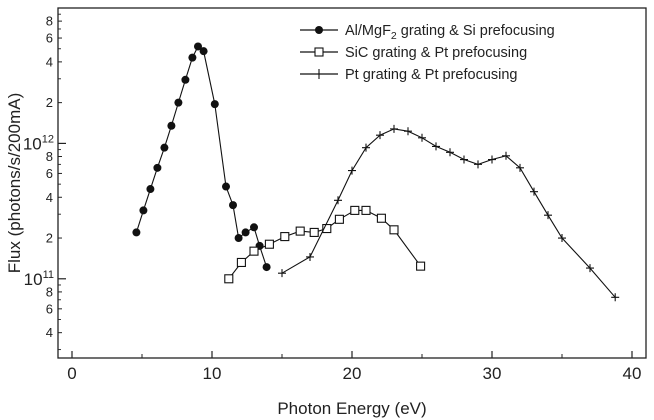 Image resolution: width=654 pixels, height=420 pixels. I want to click on legend-label-sic: SiC grating & Pt prefocusing, so click(436, 53).